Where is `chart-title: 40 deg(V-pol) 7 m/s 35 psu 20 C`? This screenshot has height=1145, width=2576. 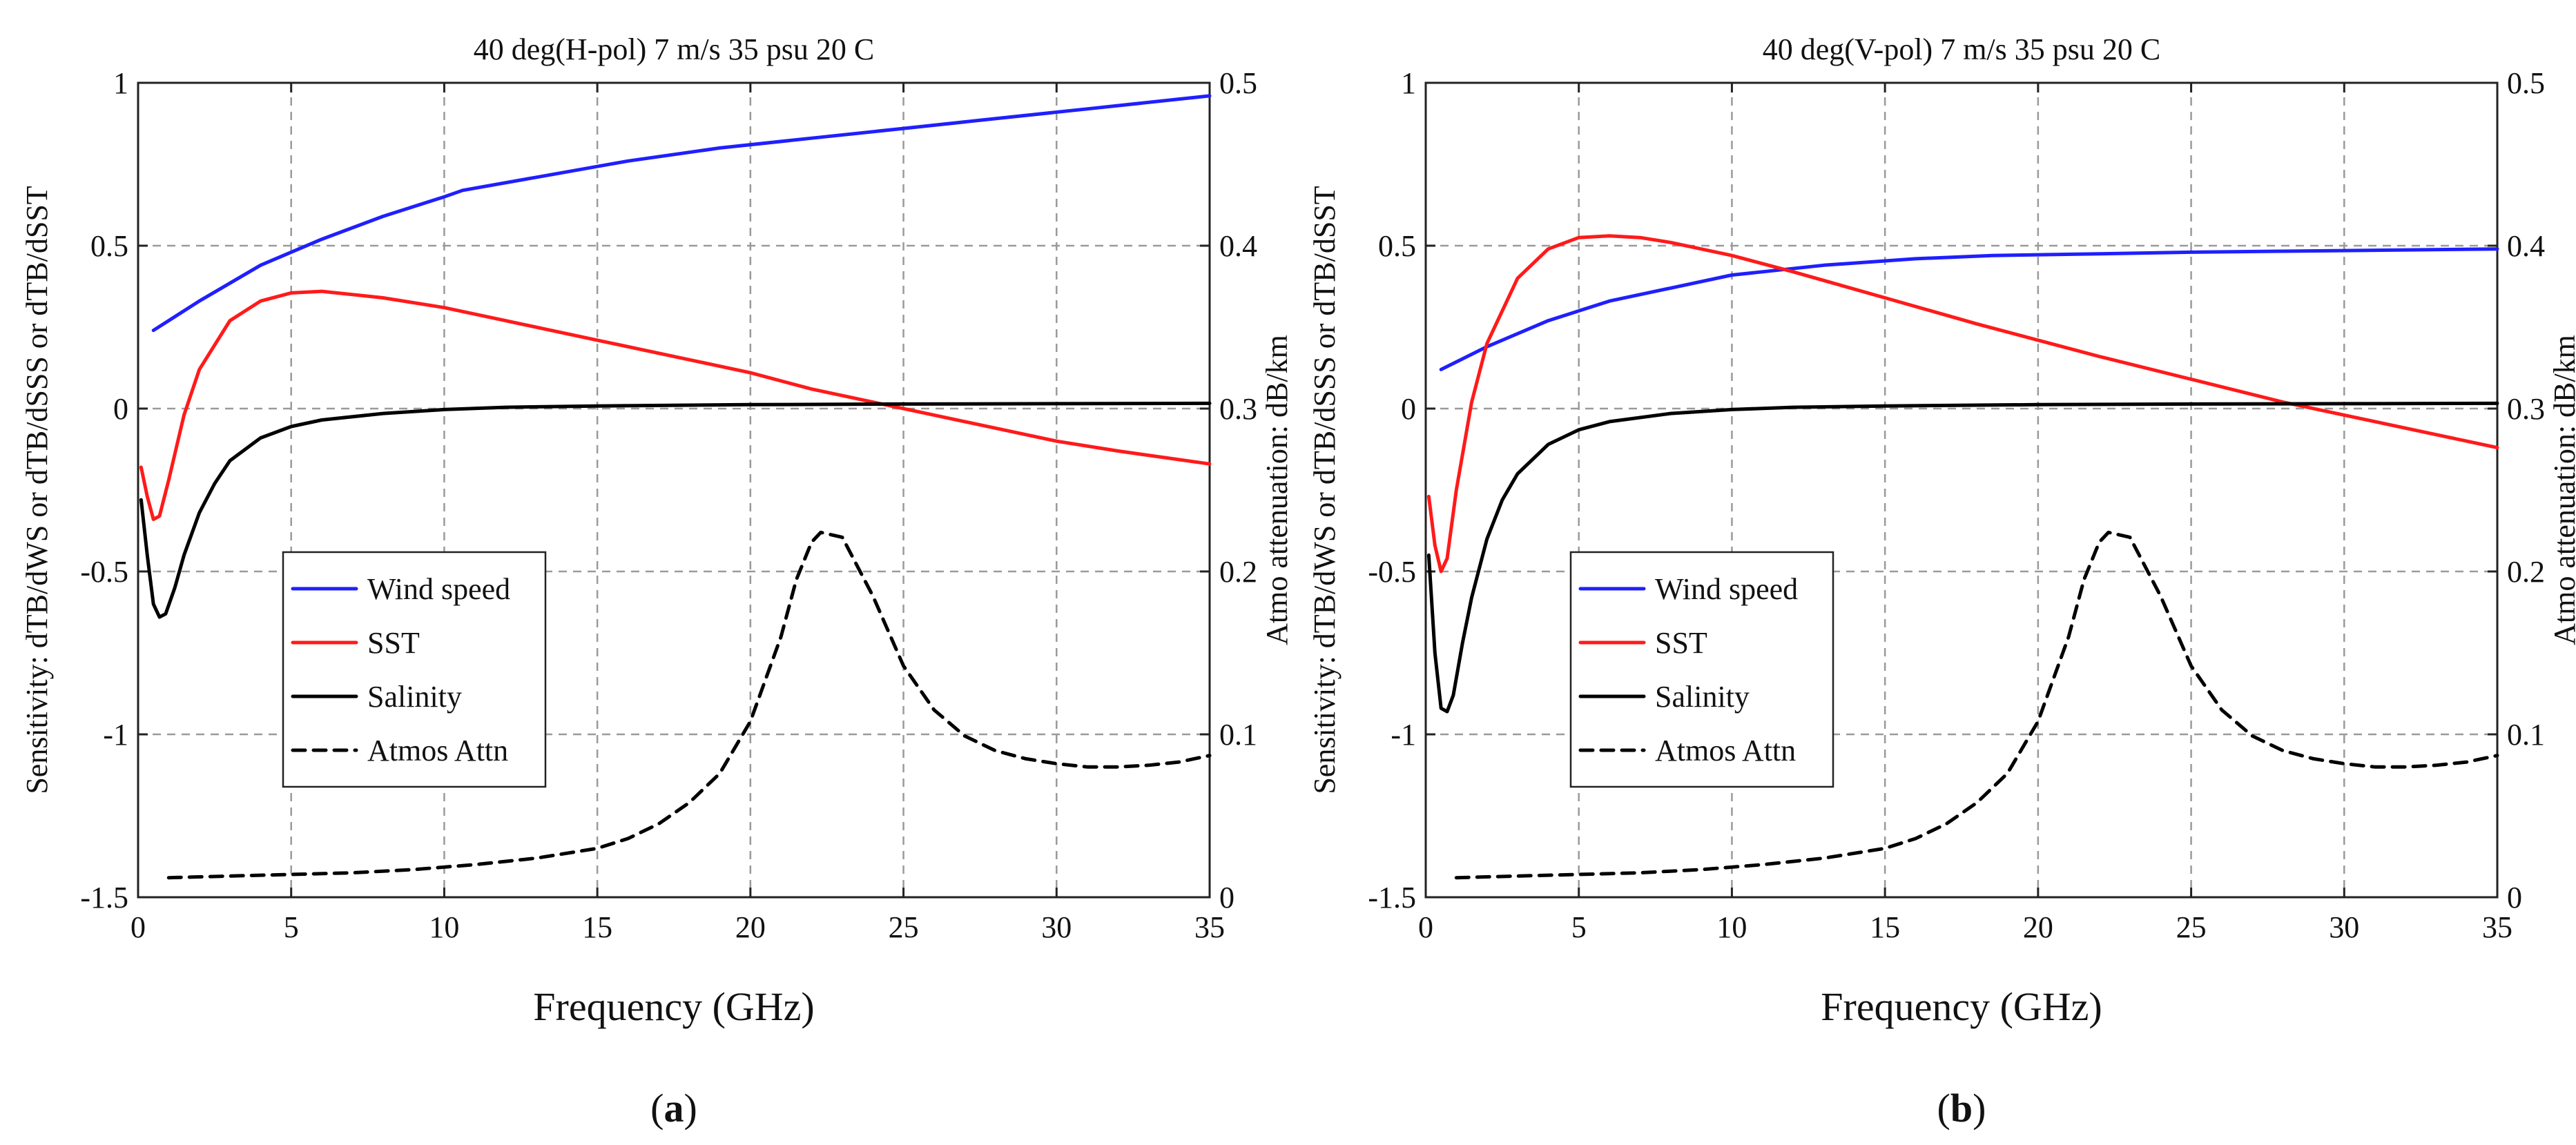 chart-title: 40 deg(V-pol) 7 m/s 35 psu 20 C is located at coordinates (1962, 49).